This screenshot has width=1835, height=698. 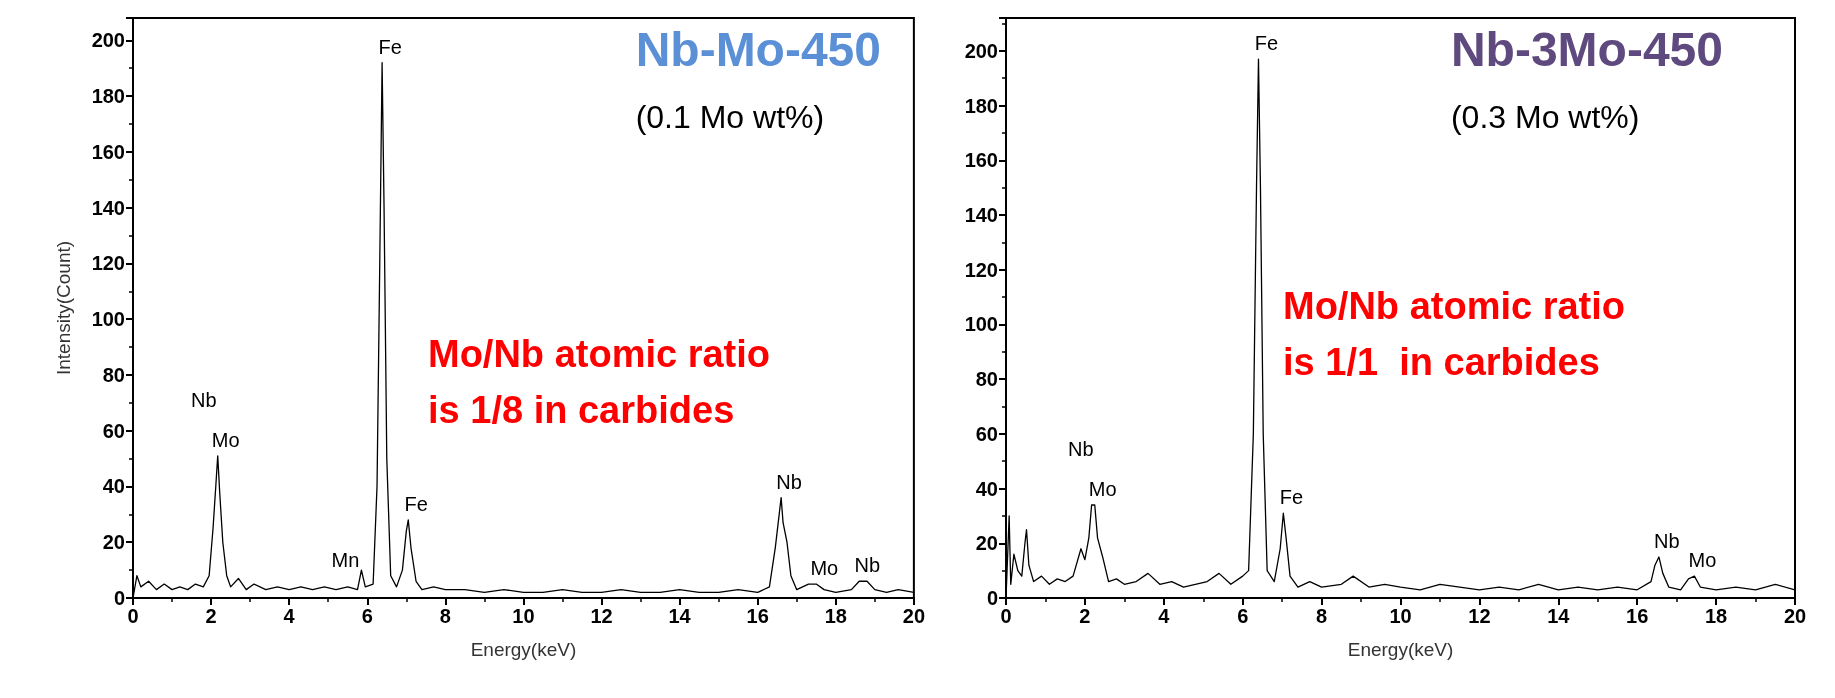 What do you see at coordinates (1545, 117) in the screenshot?
I see `text: (0.3 Mo wt%)` at bounding box center [1545, 117].